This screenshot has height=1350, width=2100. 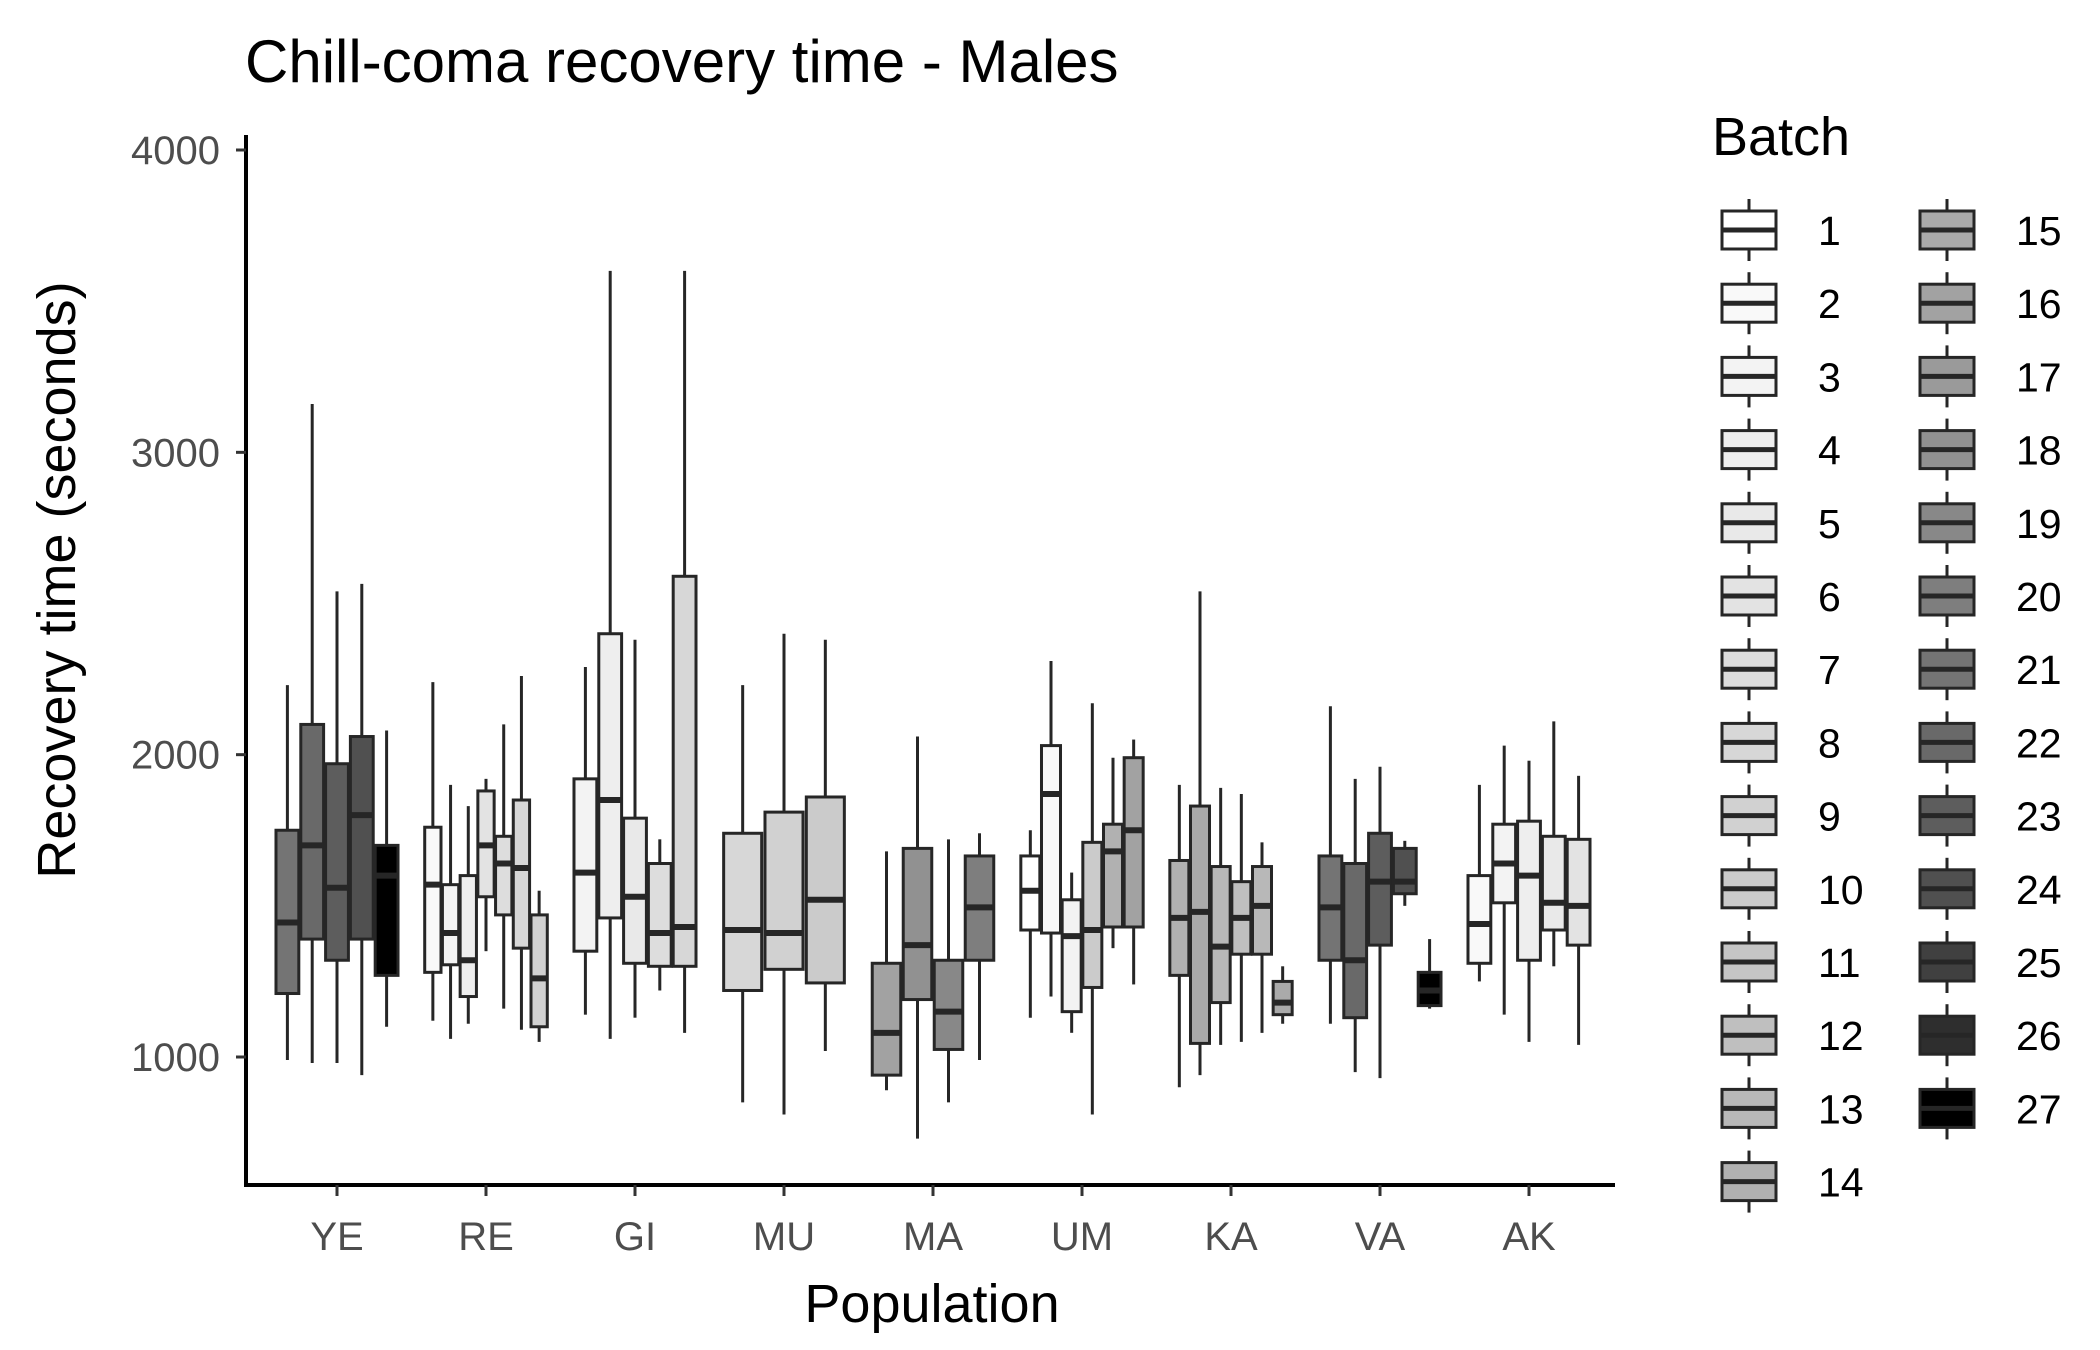 What do you see at coordinates (2039, 231) in the screenshot?
I see `legend-label: 15` at bounding box center [2039, 231].